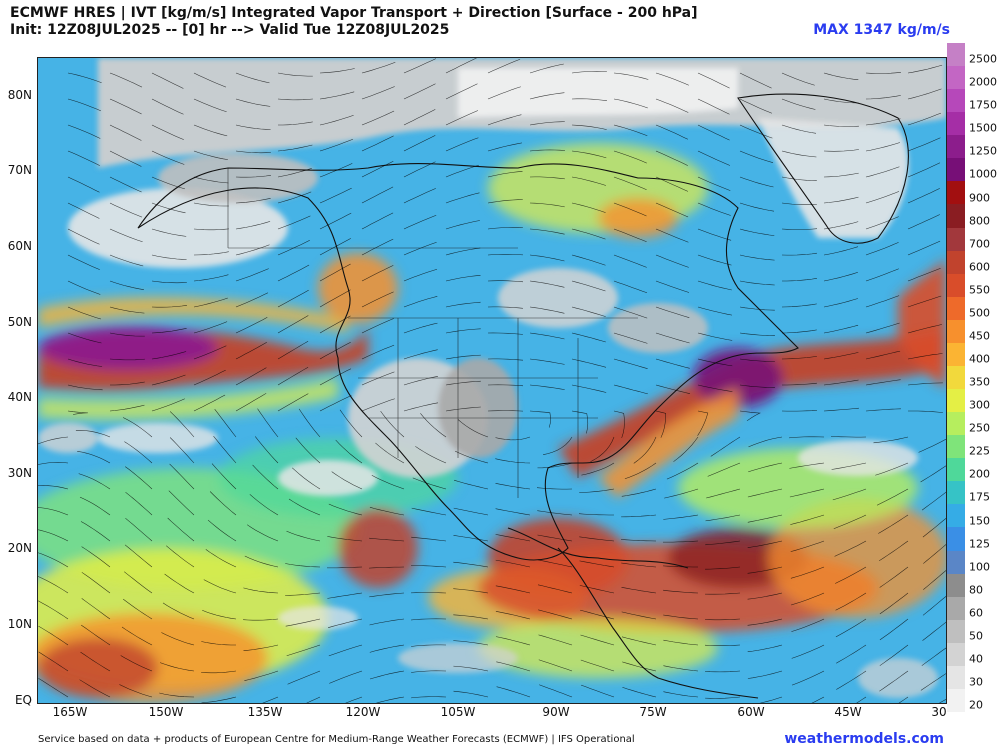 This screenshot has width=1000, height=750. I want to click on colorbar-label: 2500, so click(983, 59).